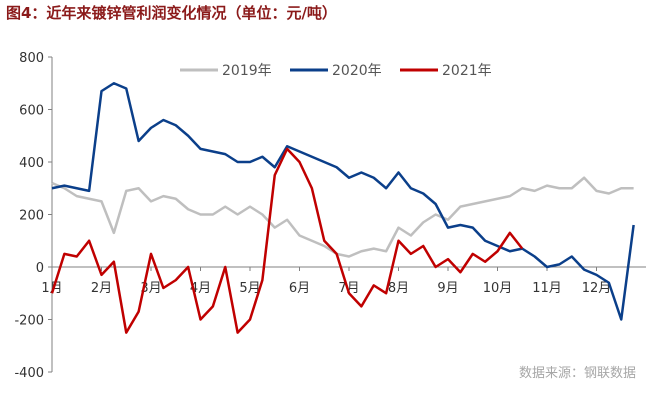 This screenshot has width=662, height=404. What do you see at coordinates (247, 71) in the screenshot?
I see `legend-label: 2019年` at bounding box center [247, 71].